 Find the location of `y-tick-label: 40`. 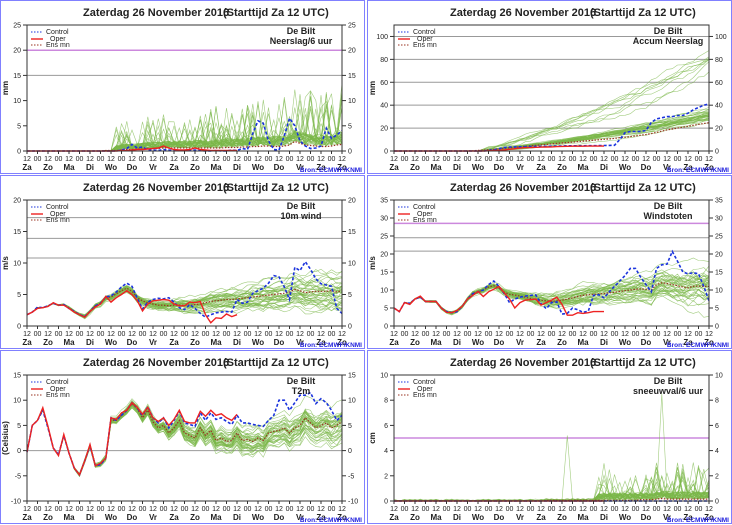

y-tick-label: 40 is located at coordinates (384, 106).